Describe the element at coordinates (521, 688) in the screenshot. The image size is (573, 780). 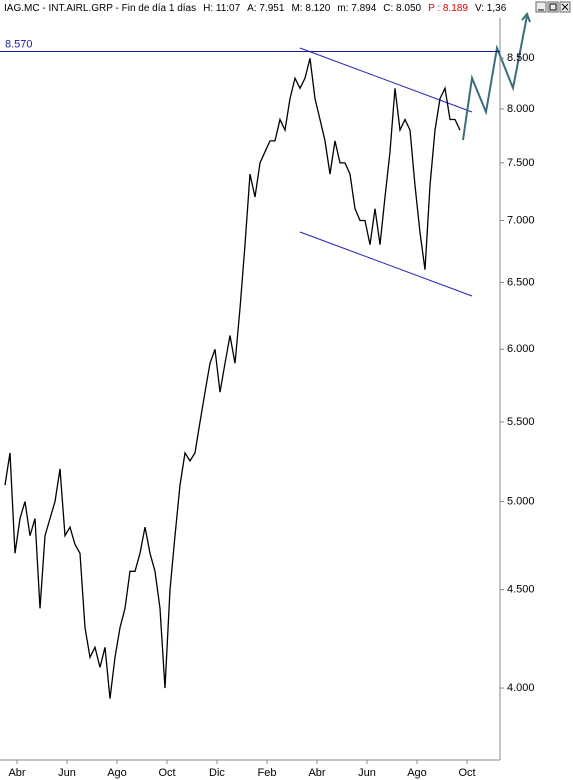
I see `y-tick-label: 4.000` at that location.